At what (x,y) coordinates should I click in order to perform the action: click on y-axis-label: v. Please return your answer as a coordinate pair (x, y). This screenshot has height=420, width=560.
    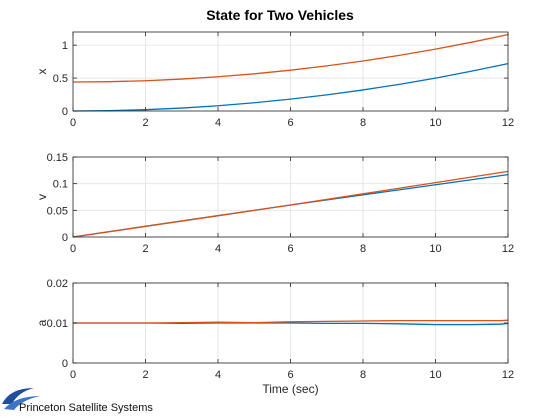
    Looking at the image, I should click on (42, 197).